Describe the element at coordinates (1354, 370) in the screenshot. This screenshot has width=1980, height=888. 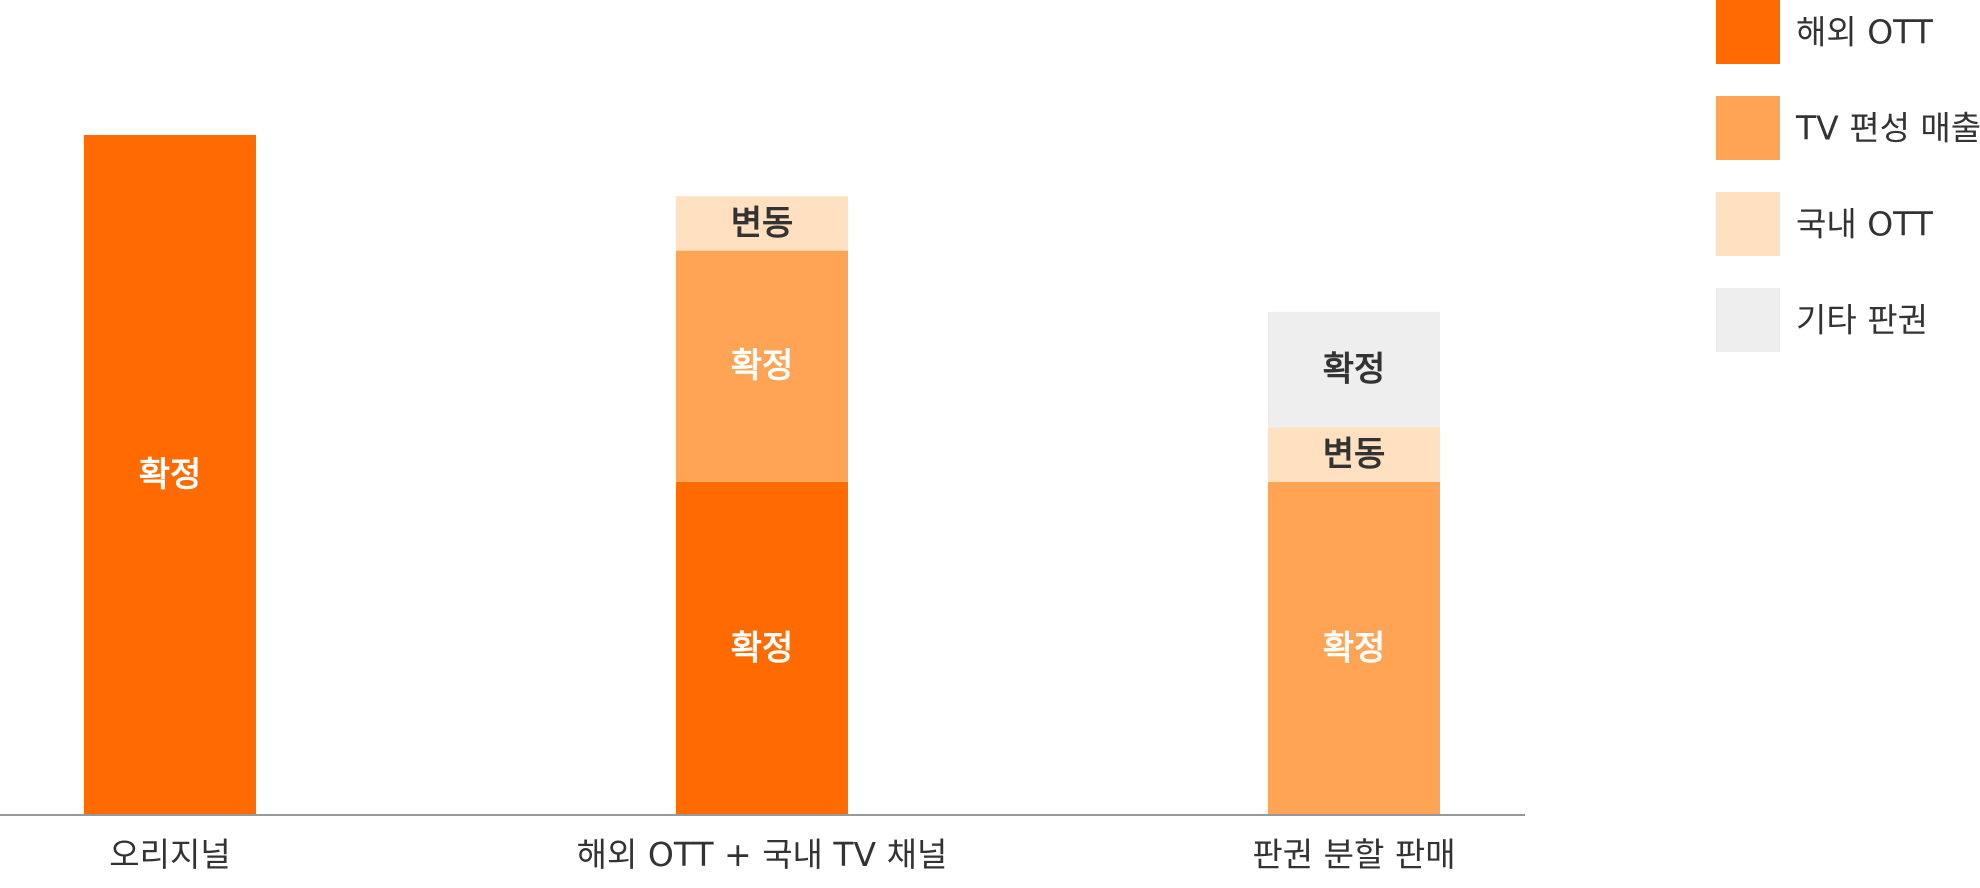
I see `bar-segment-label-2-3: 확정` at that location.